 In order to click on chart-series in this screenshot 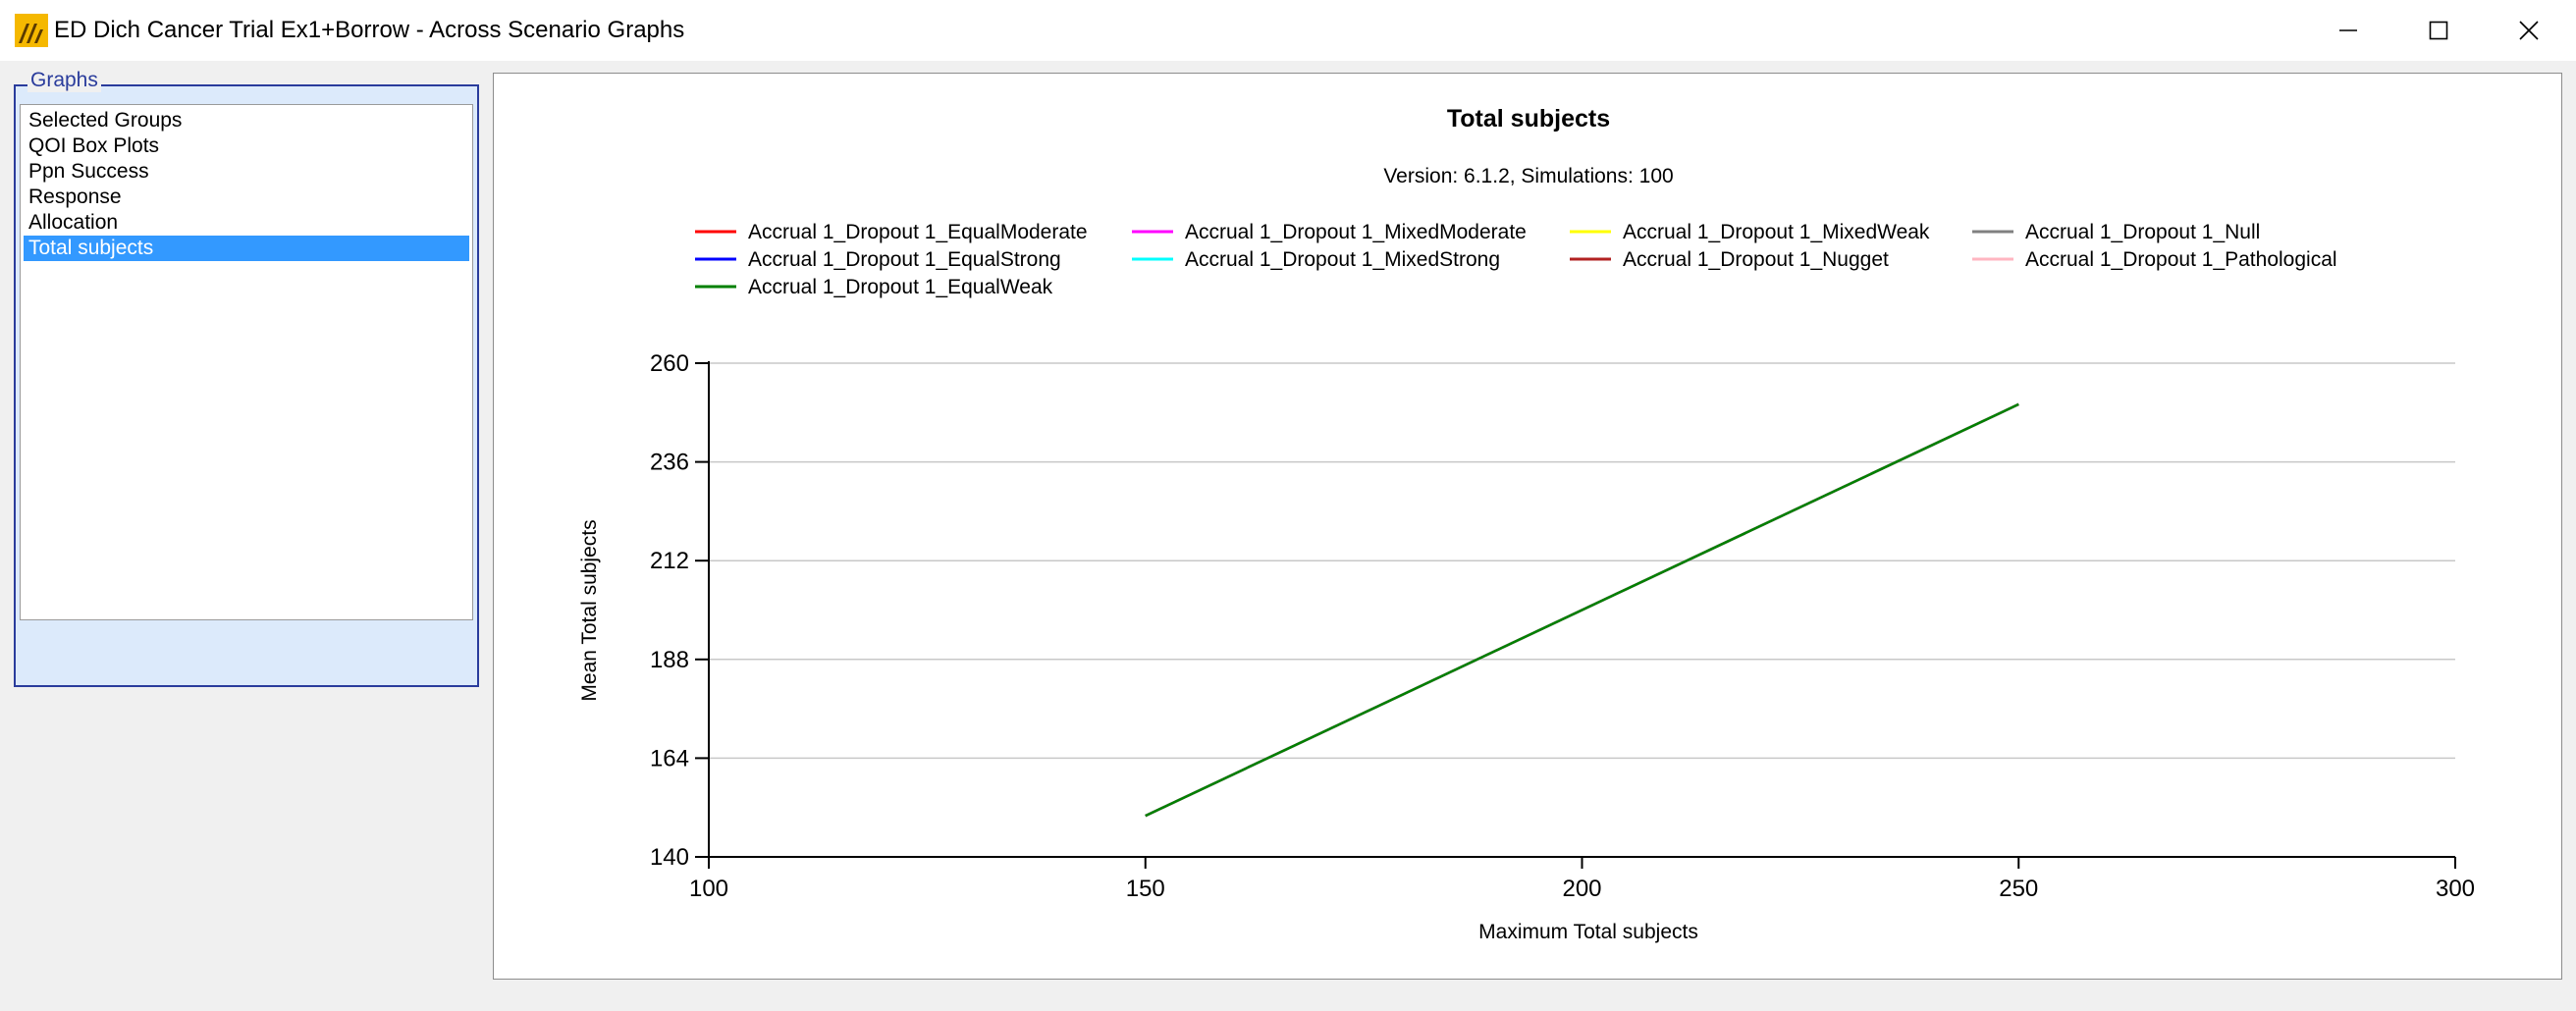, I will do `click(1582, 610)`.